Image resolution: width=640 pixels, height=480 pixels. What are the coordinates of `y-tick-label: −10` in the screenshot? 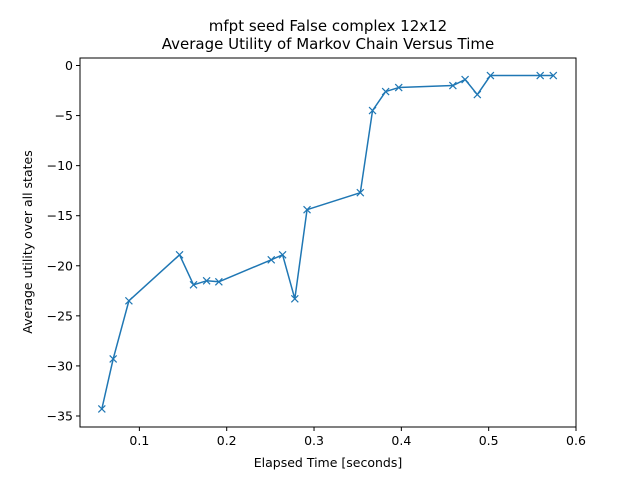 It's located at (60, 165).